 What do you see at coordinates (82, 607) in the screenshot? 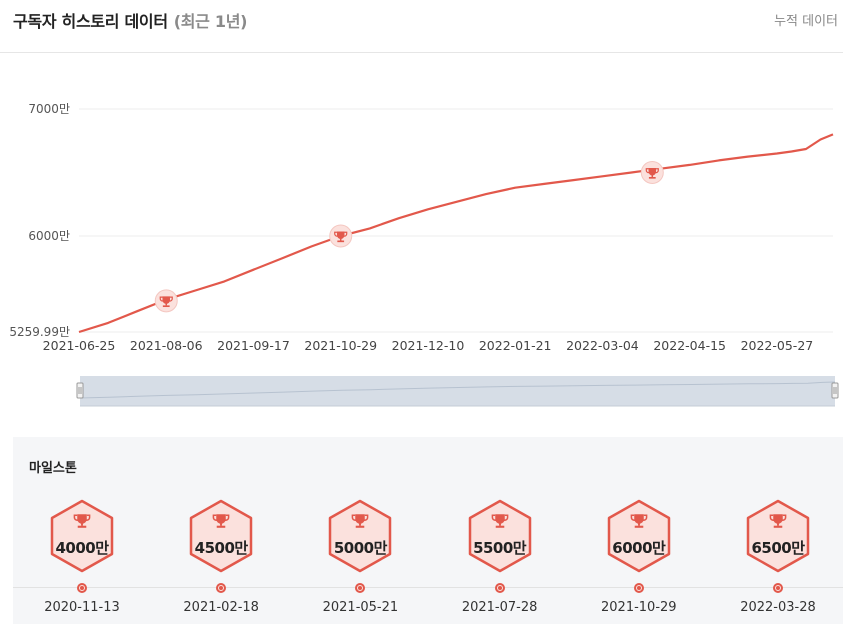
I see `milestone-date: 2020-11-13` at bounding box center [82, 607].